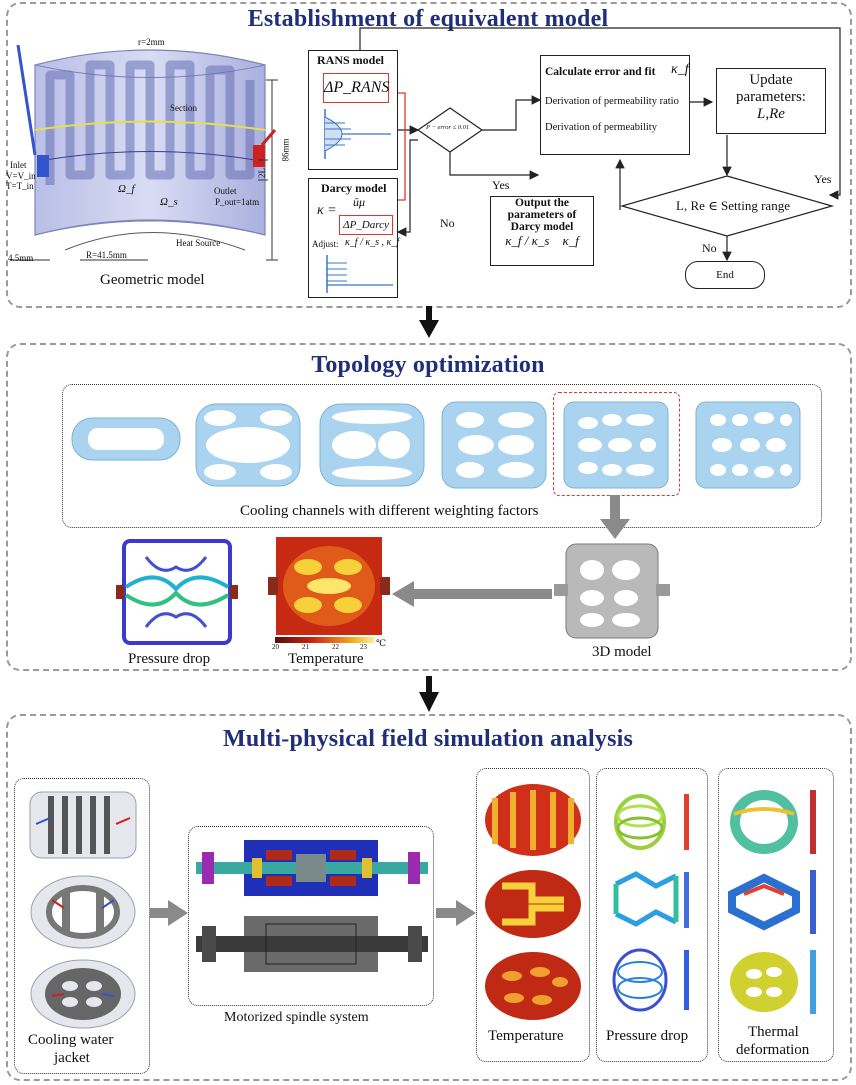 The width and height of the screenshot is (856, 1085). What do you see at coordinates (183, 108) in the screenshot?
I see `label-section: Section` at bounding box center [183, 108].